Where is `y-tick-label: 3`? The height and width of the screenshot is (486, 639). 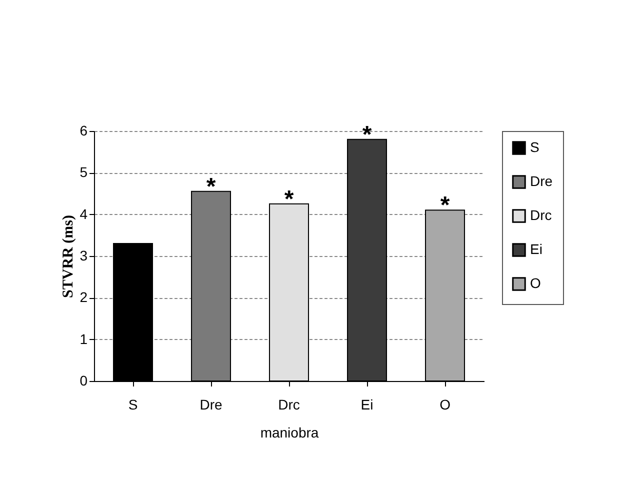
y-tick-label: 3 is located at coordinates (84, 256).